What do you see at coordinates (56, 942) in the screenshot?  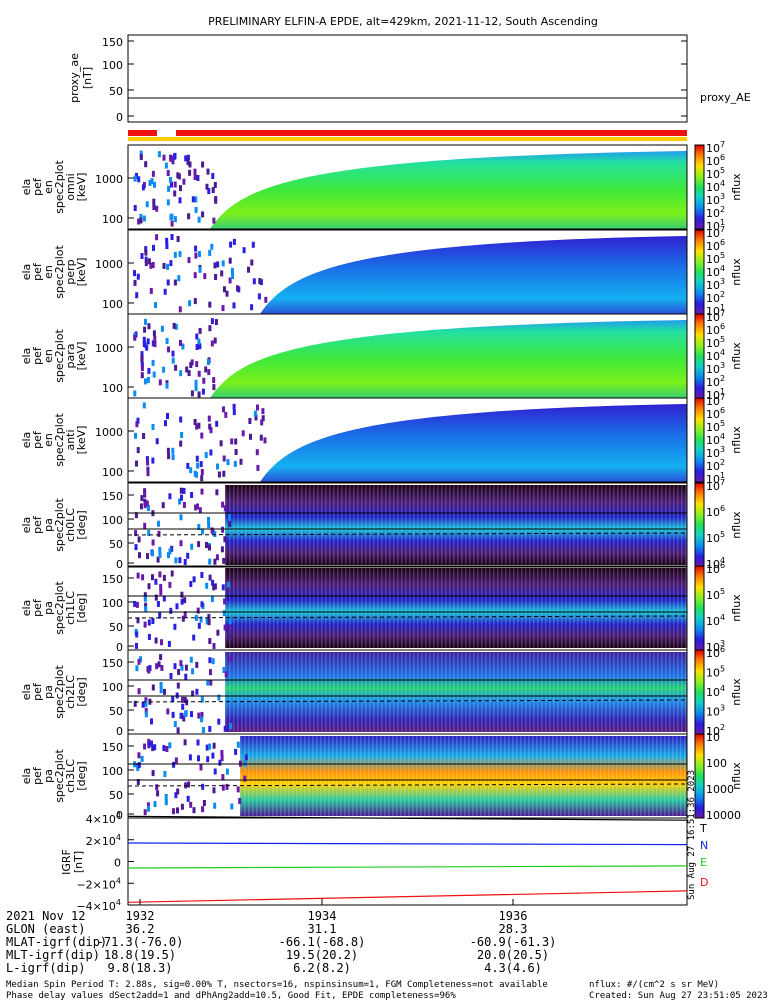 I see `footer-row-label: MLAT-igrf(dip)` at bounding box center [56, 942].